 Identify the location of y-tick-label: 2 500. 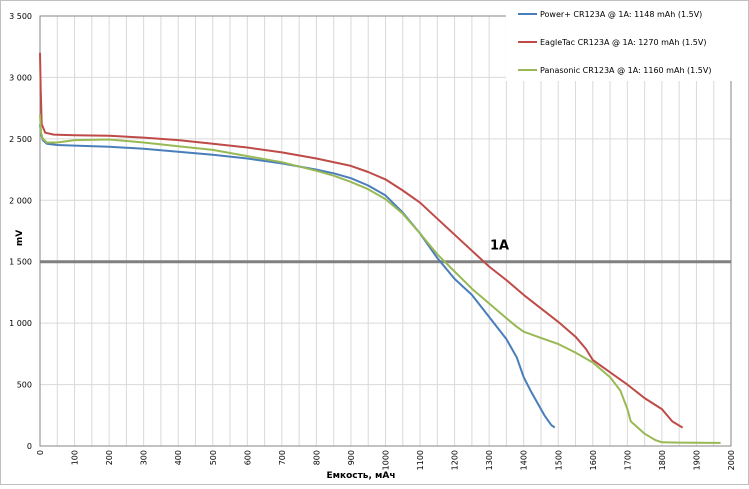
(20, 139).